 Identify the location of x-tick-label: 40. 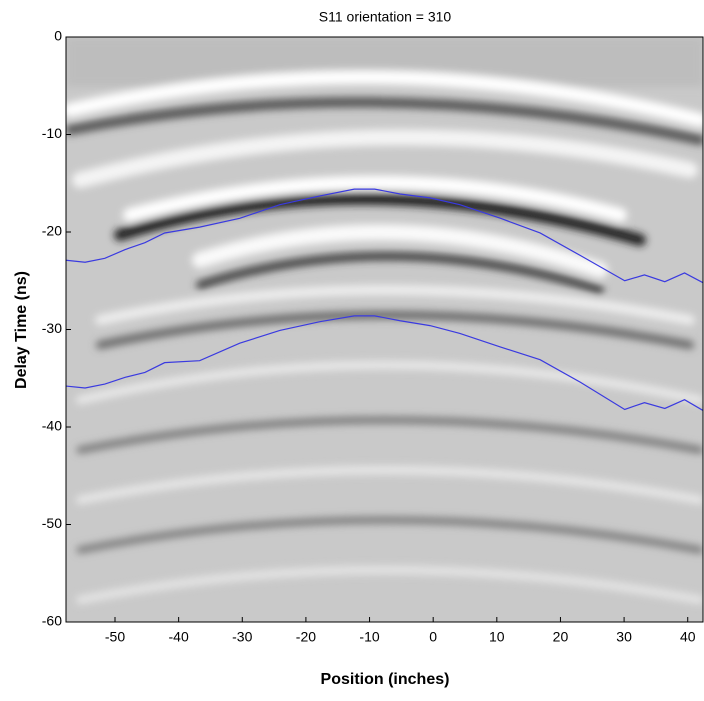
(688, 637).